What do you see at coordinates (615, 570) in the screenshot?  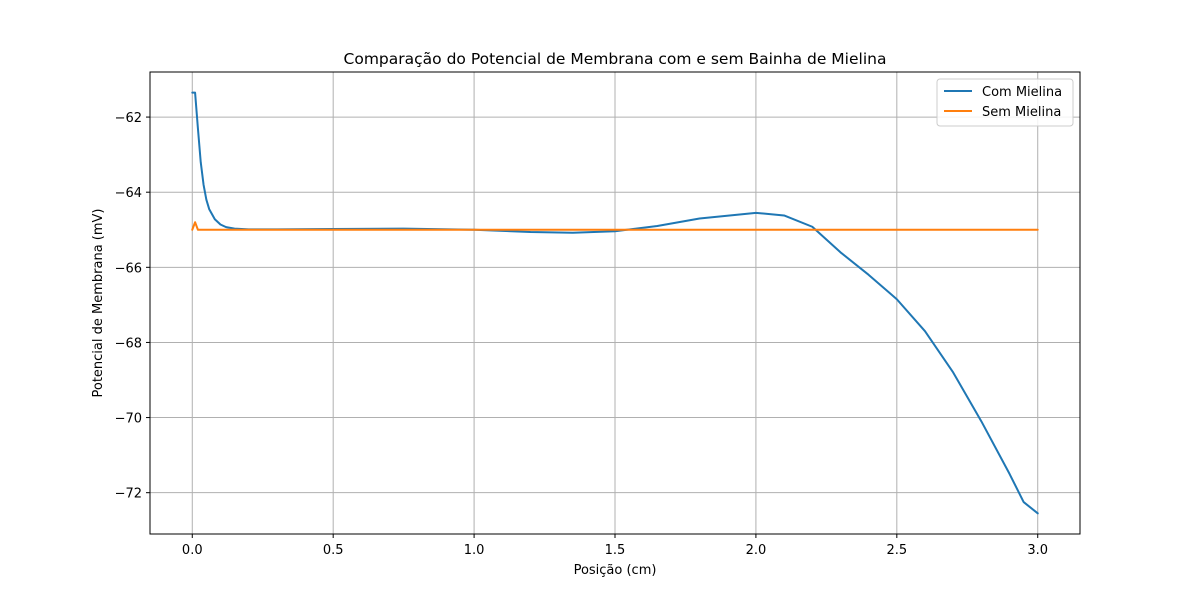 I see `x-axis-label: Posição (cm)` at bounding box center [615, 570].